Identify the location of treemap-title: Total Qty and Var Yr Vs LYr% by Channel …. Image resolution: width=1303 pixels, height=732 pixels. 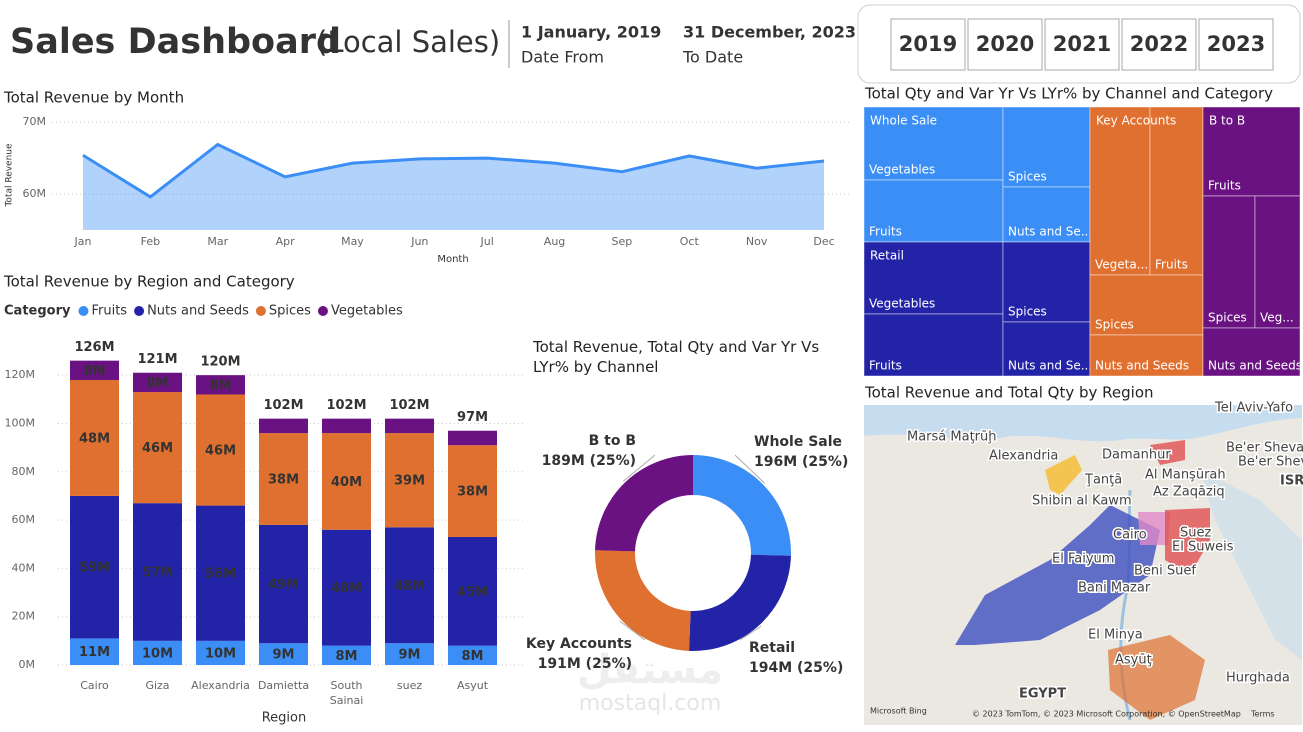
(1068, 94).